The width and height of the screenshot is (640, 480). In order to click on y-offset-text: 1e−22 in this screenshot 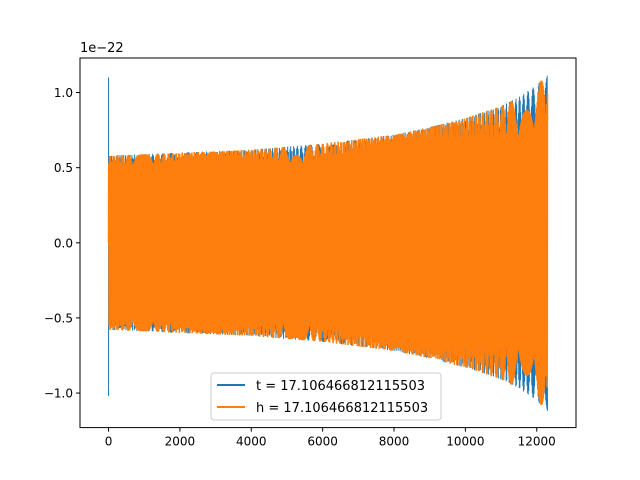, I will do `click(102, 48)`.